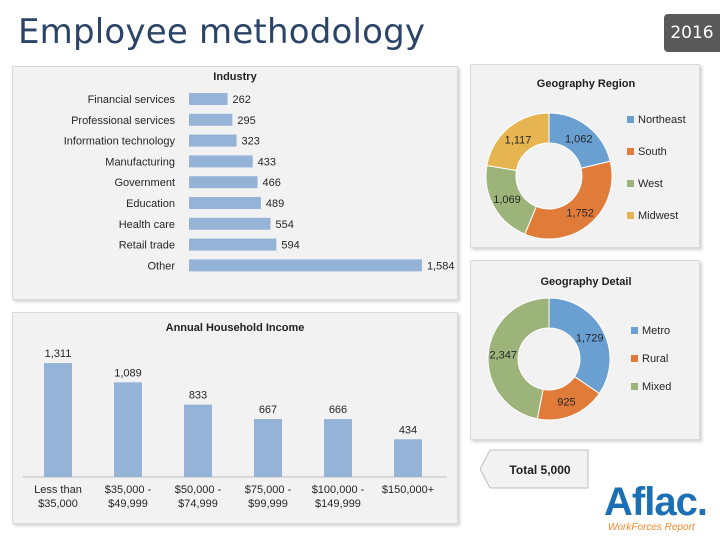  Describe the element at coordinates (268, 490) in the screenshot. I see `income-category-label: $75,000 -` at that location.